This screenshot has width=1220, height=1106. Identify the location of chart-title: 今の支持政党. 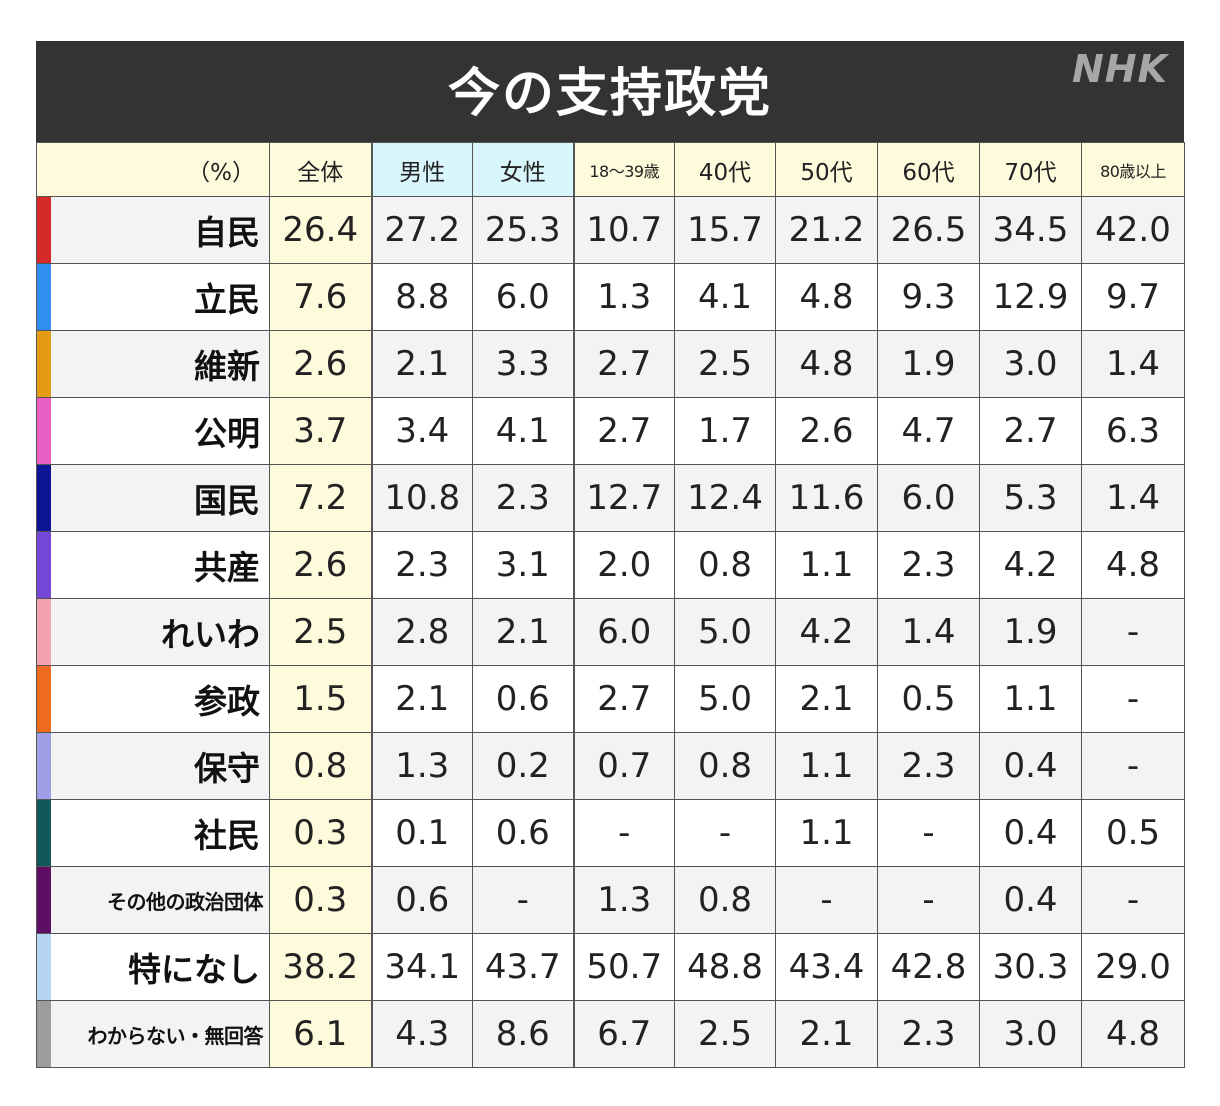
(609, 94).